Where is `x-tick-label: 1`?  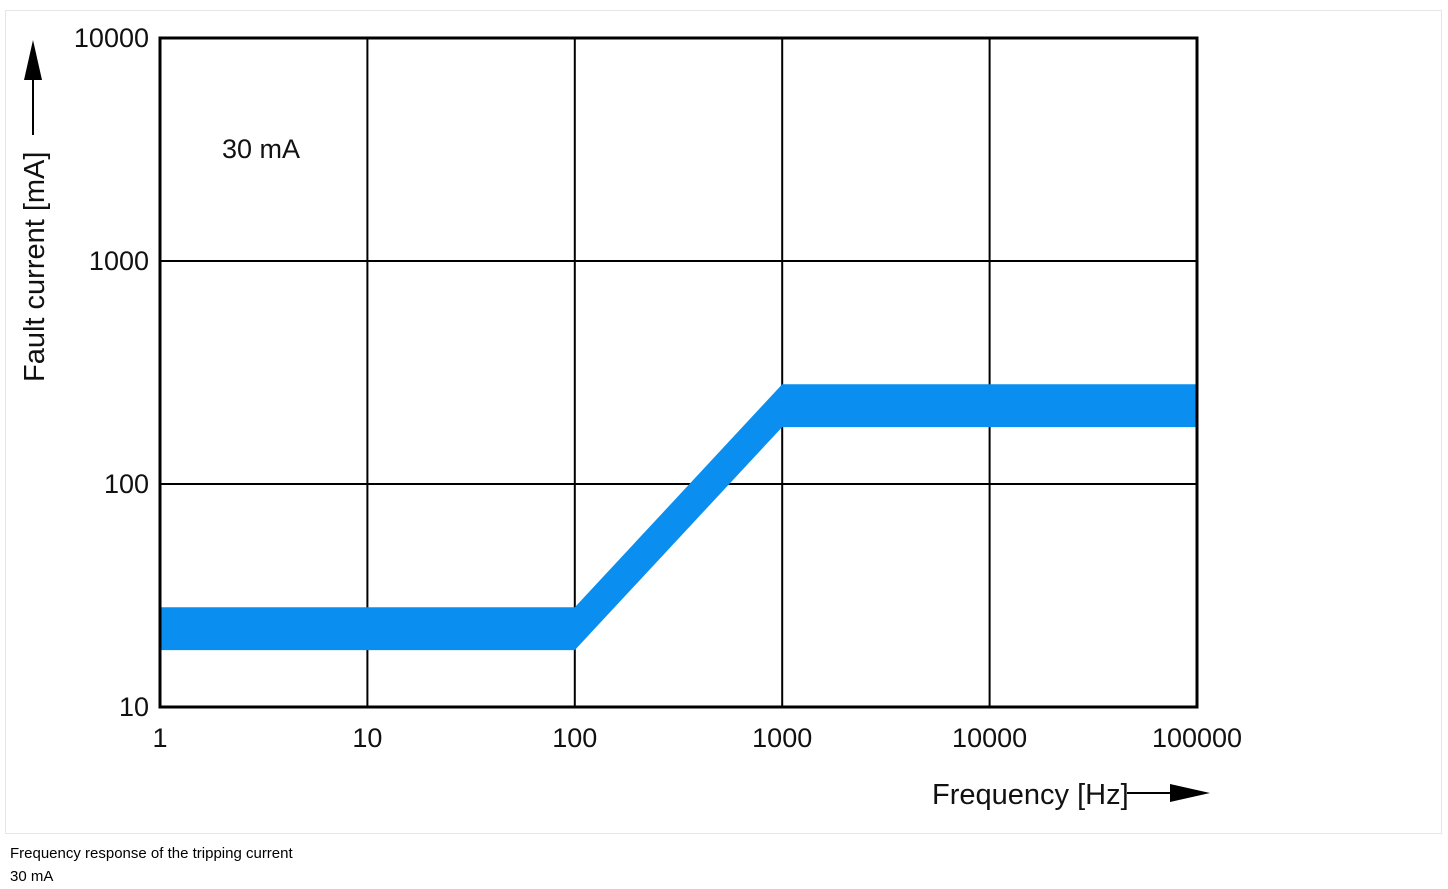
x-tick-label: 1 is located at coordinates (159, 738).